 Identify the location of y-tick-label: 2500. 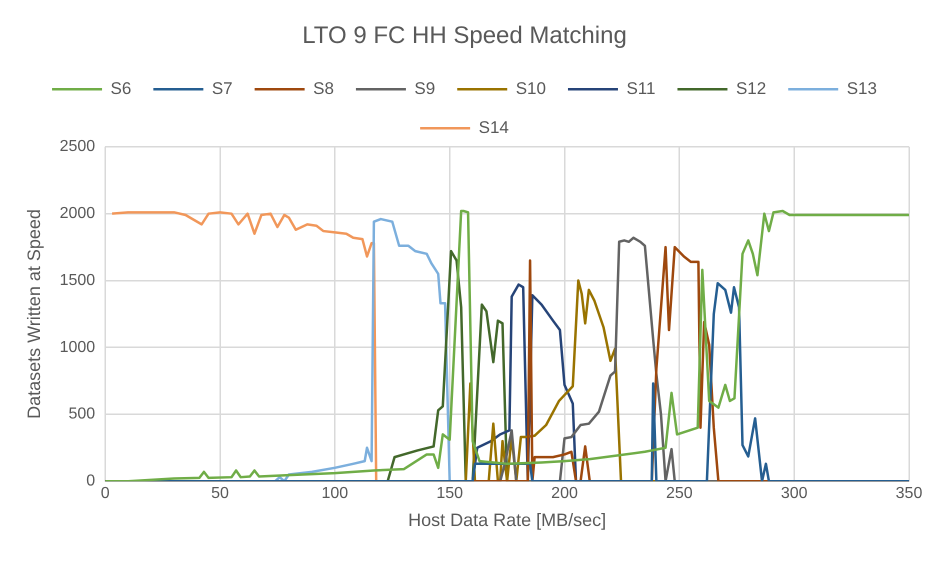
(78, 147).